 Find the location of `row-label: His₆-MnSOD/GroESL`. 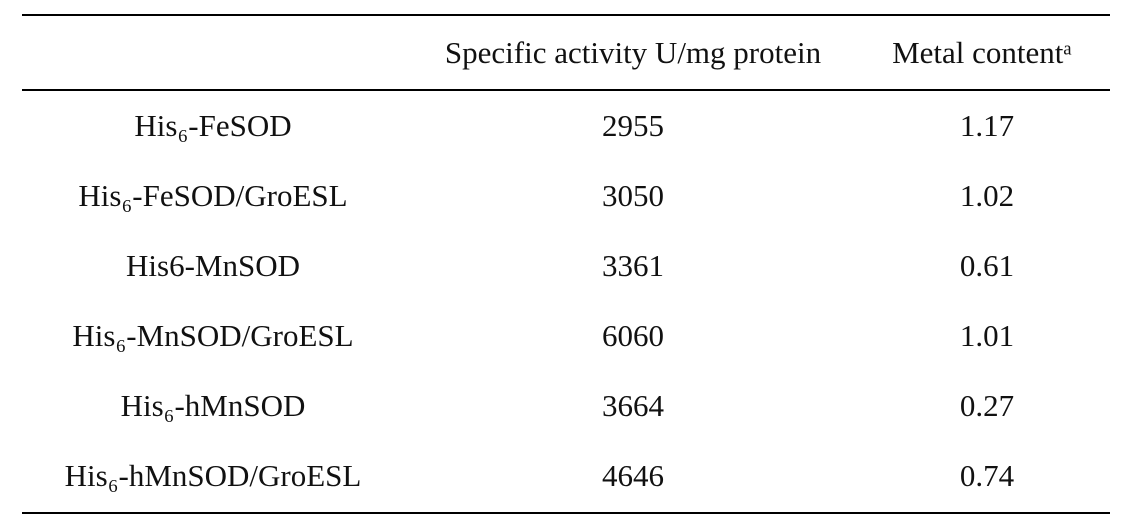

row-label: His₆-MnSOD/GroESL is located at coordinates (213, 335).